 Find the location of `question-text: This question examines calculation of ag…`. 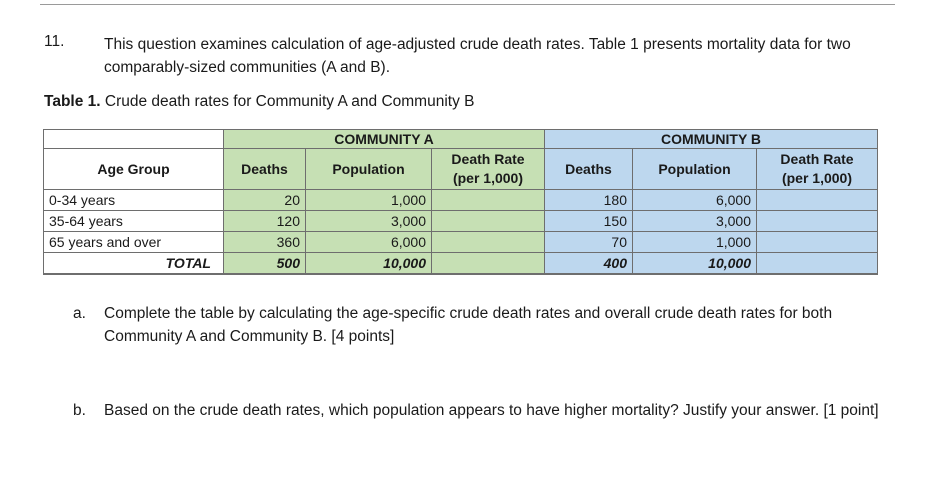

question-text: This question examines calculation of ag… is located at coordinates (477, 56).